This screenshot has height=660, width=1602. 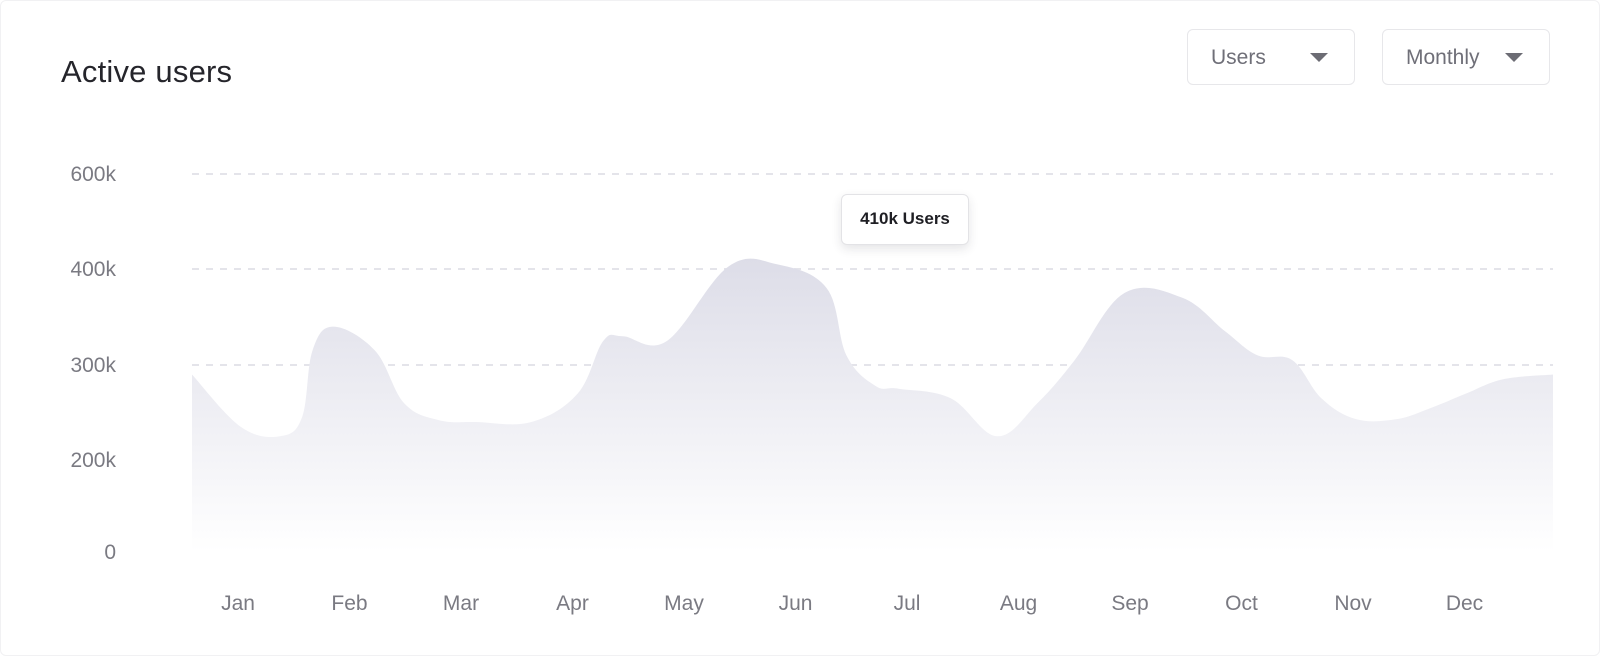 I want to click on y-tick-label: 400k, so click(x=93, y=269).